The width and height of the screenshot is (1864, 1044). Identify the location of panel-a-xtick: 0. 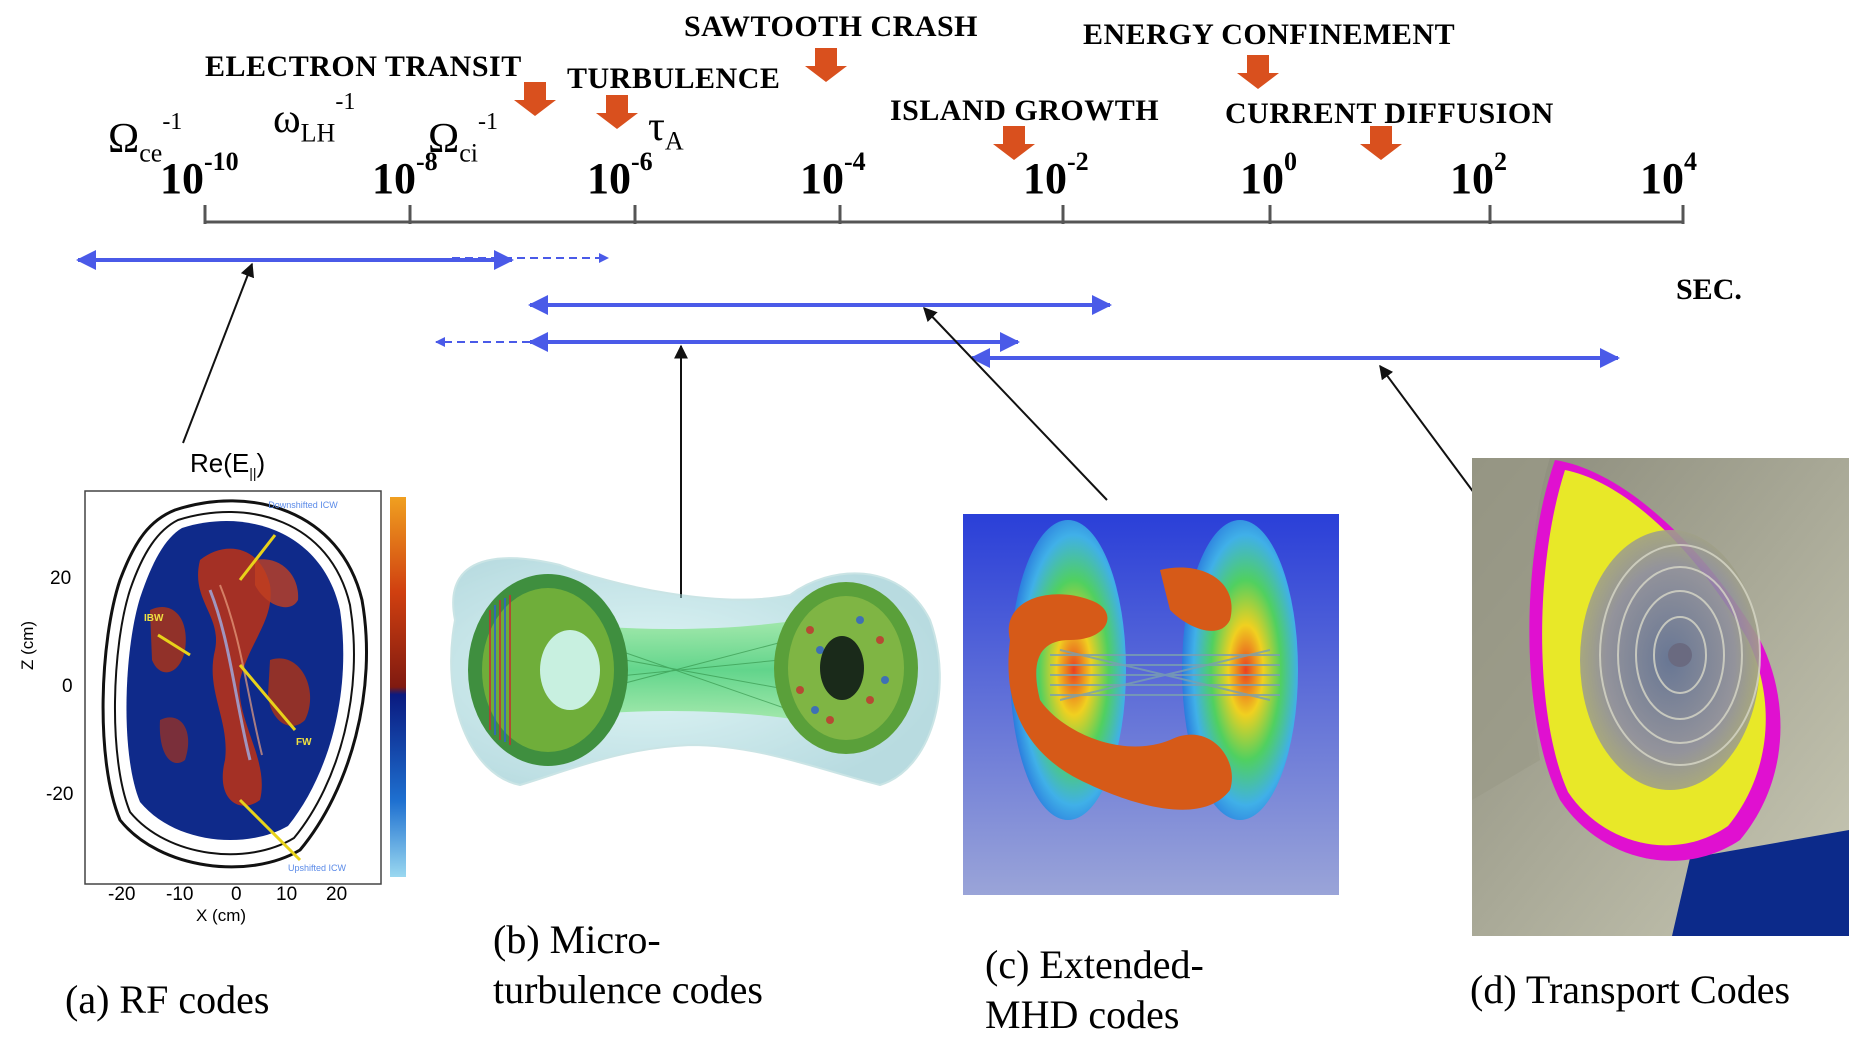
(236, 894).